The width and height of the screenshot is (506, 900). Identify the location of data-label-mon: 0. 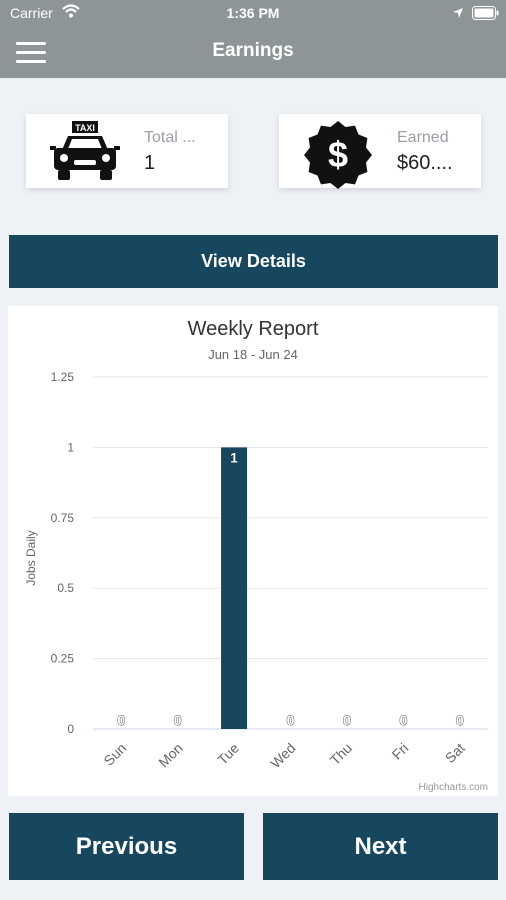
(178, 720).